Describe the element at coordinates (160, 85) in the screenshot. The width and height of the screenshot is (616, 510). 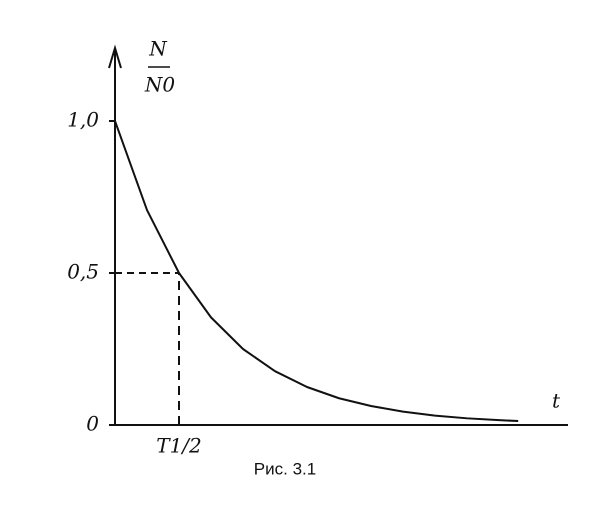
I see `y-label-denominator: N0` at that location.